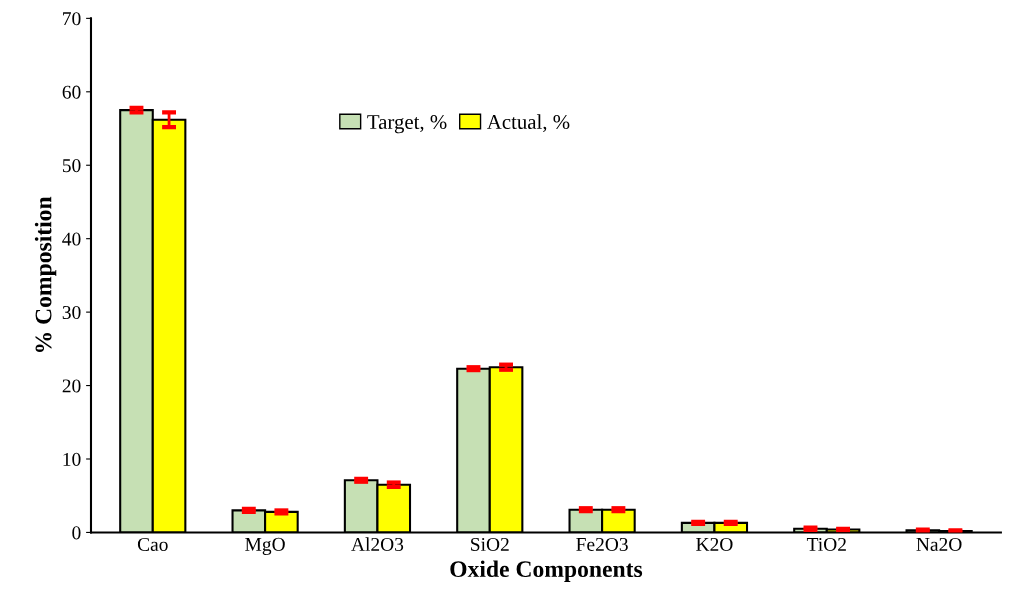 The image size is (1011, 612). I want to click on legend-label: Actual, %, so click(528, 123).